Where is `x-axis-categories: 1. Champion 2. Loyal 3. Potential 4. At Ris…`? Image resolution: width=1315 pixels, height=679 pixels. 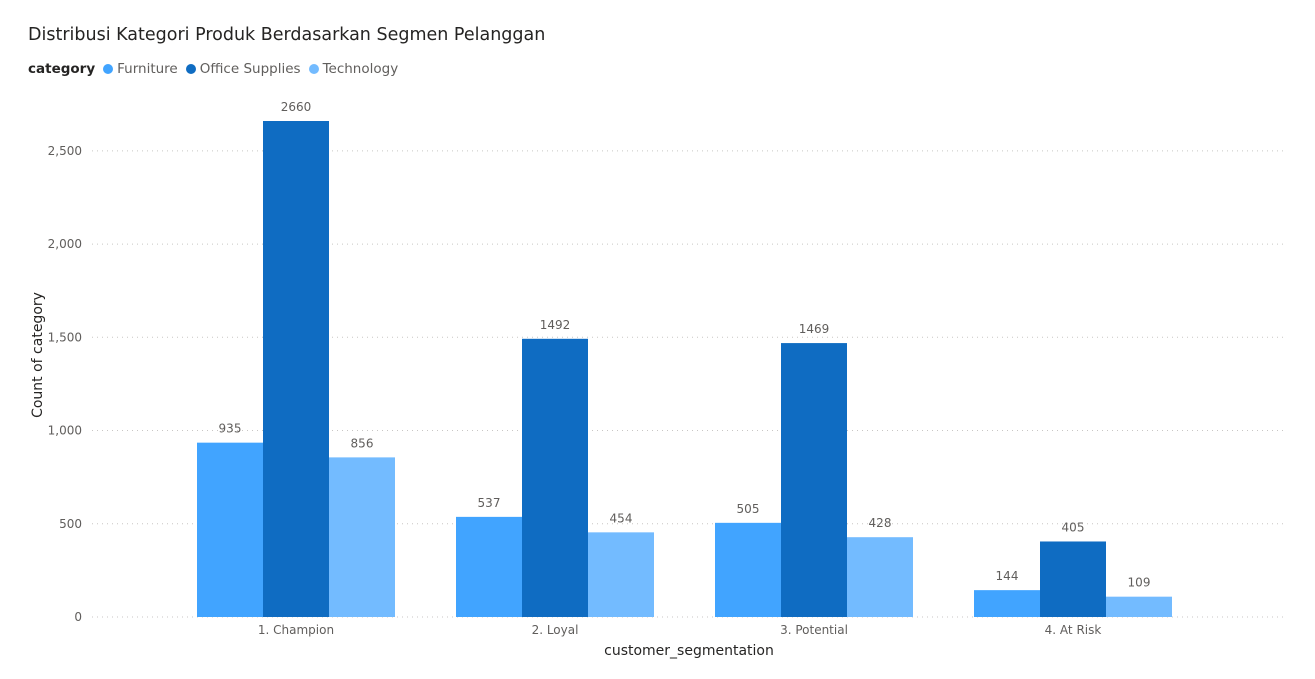 x-axis-categories: 1. Champion 2. Loyal 3. Potential 4. At Ris… is located at coordinates (679, 630).